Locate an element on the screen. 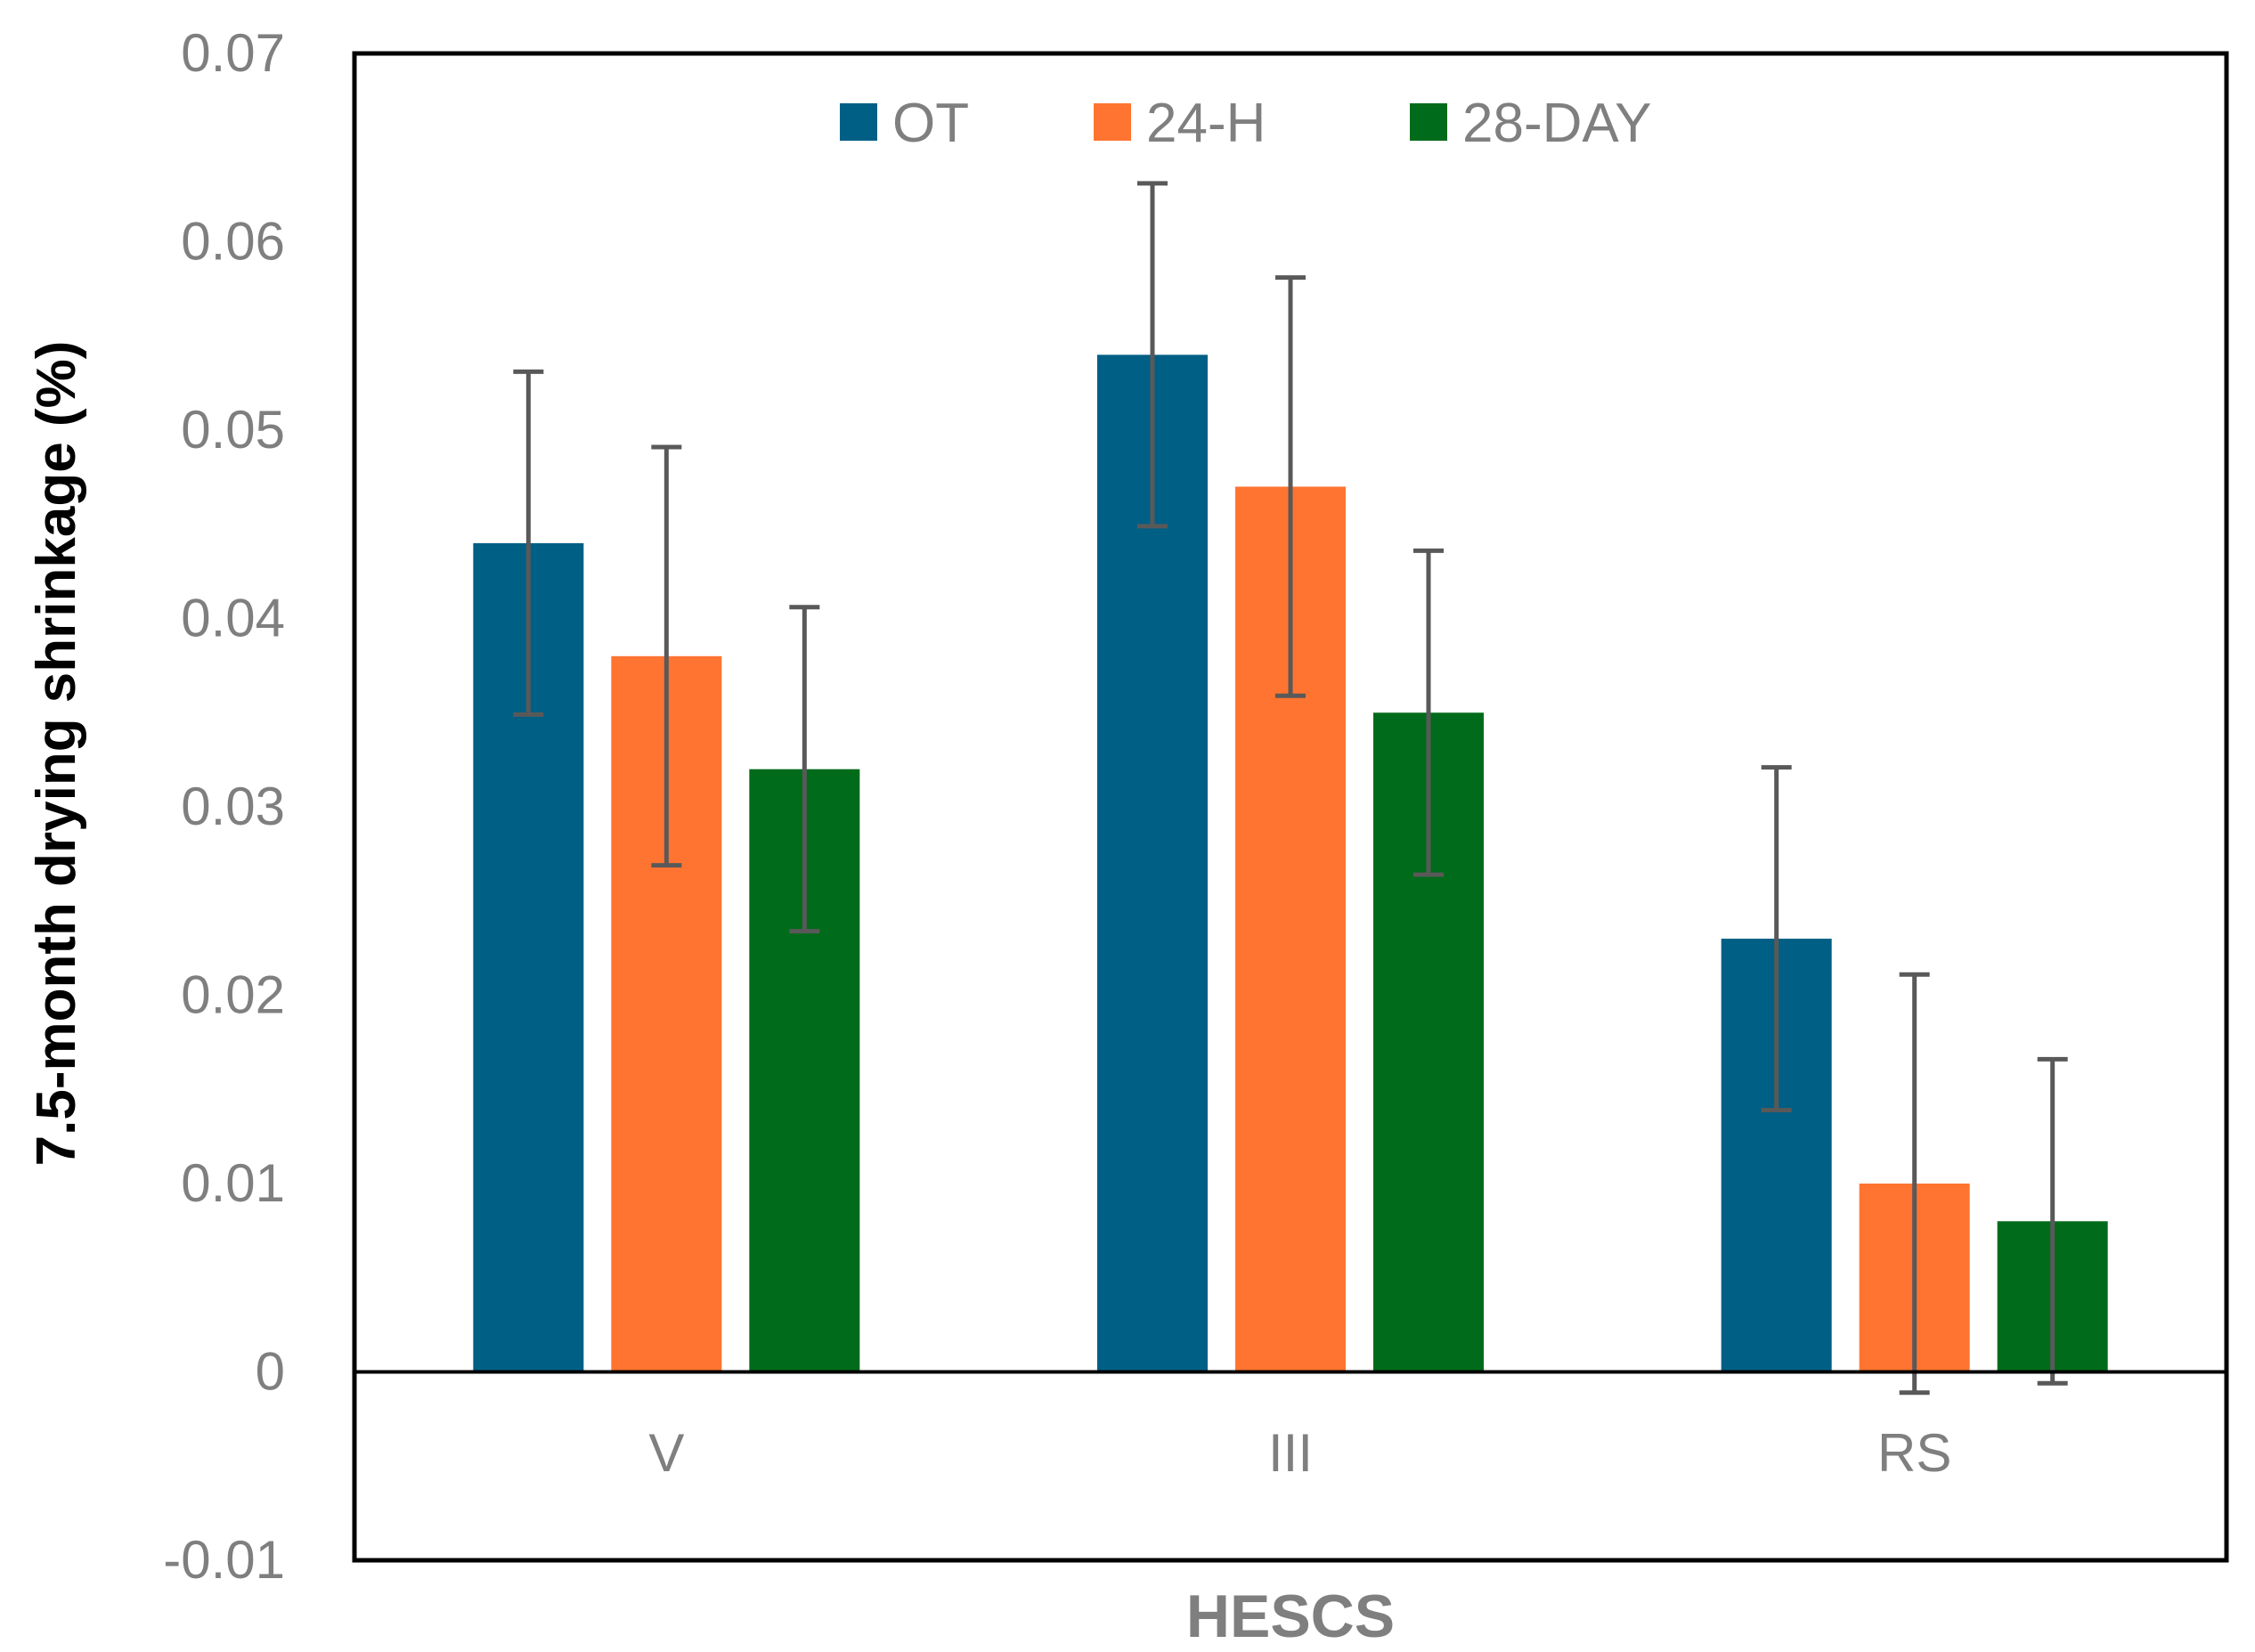 The width and height of the screenshot is (2255, 1652). y-tick-label: 0 is located at coordinates (270, 1372).